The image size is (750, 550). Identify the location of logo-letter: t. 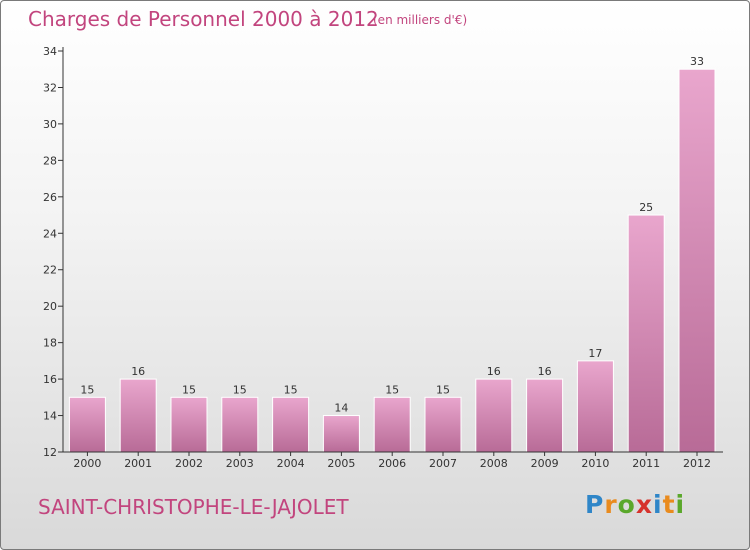
(669, 504).